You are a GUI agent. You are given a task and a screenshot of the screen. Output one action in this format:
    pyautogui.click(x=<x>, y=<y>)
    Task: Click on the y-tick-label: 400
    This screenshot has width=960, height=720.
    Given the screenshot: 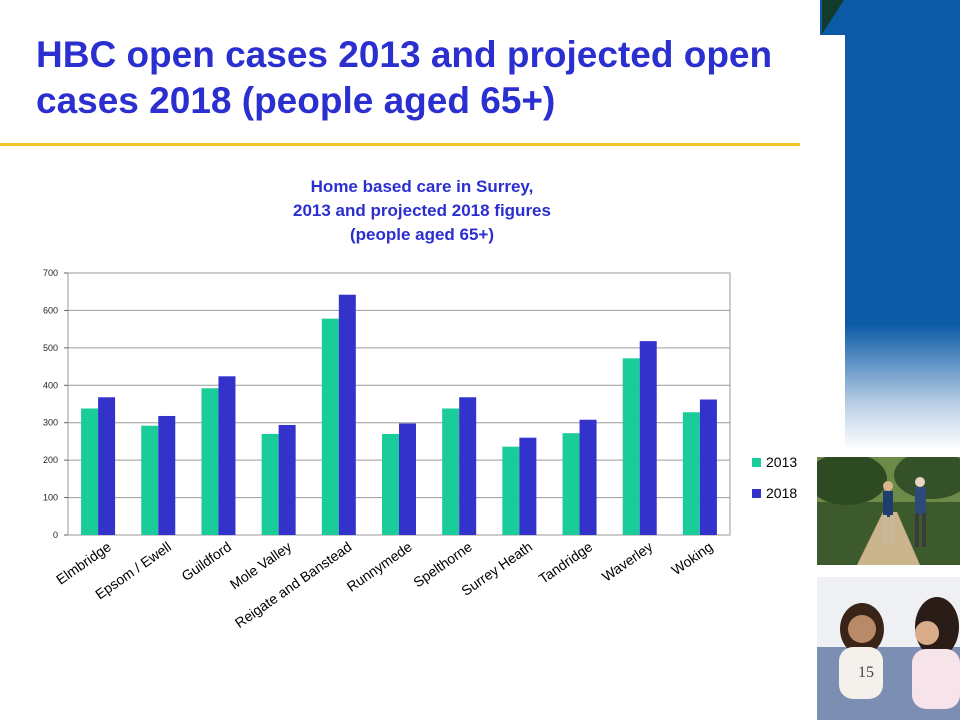 What is the action you would take?
    pyautogui.click(x=50, y=385)
    